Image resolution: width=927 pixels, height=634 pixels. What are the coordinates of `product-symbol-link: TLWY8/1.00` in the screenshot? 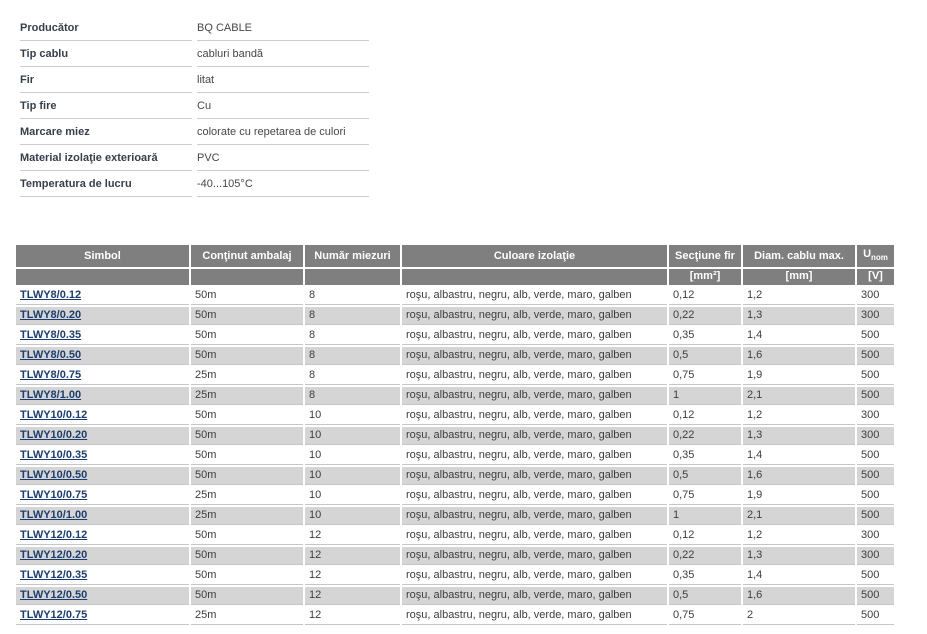 It's located at (51, 395).